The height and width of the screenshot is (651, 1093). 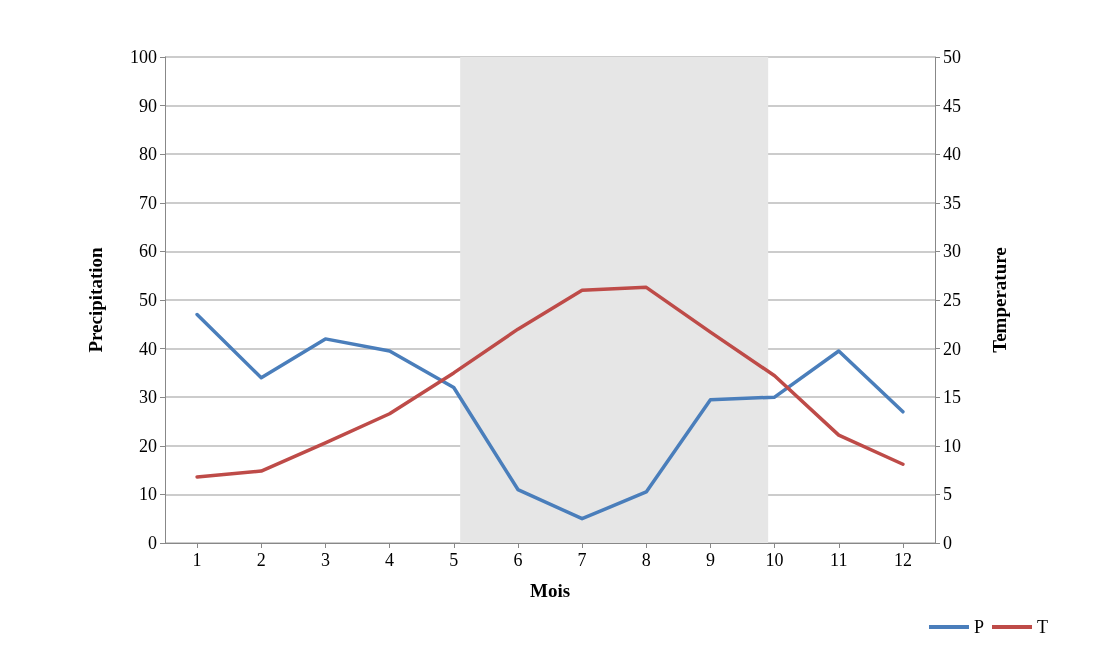 I want to click on x-tick-label: 5, so click(x=454, y=560).